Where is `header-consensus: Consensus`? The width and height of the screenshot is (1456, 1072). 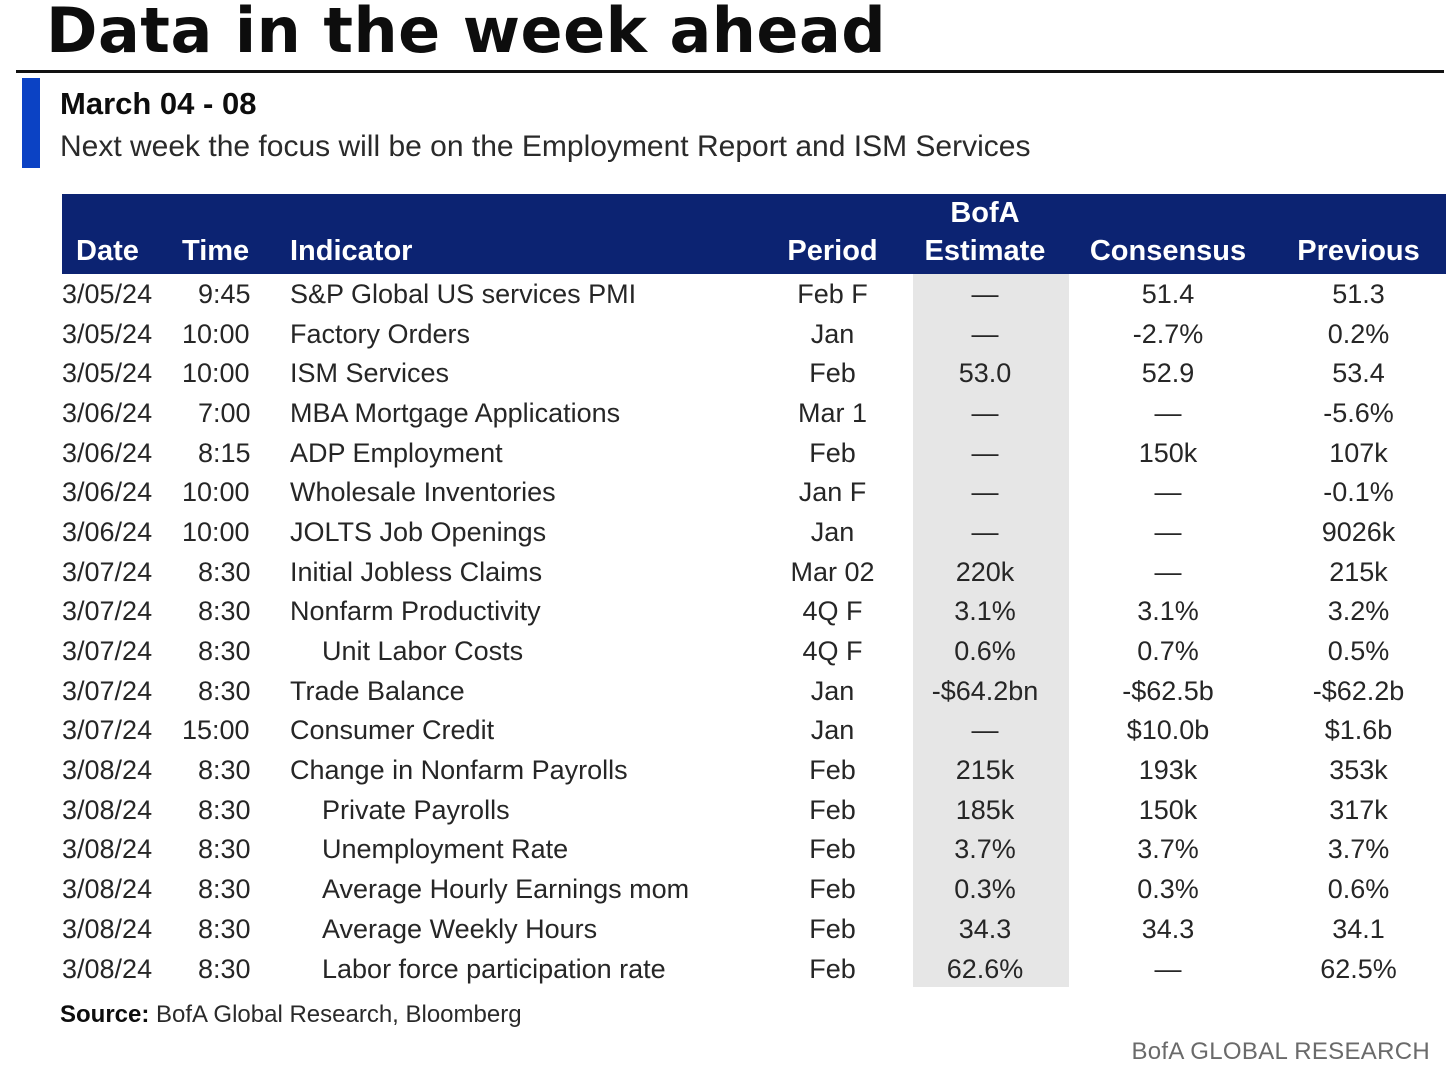 header-consensus: Consensus is located at coordinates (1168, 251).